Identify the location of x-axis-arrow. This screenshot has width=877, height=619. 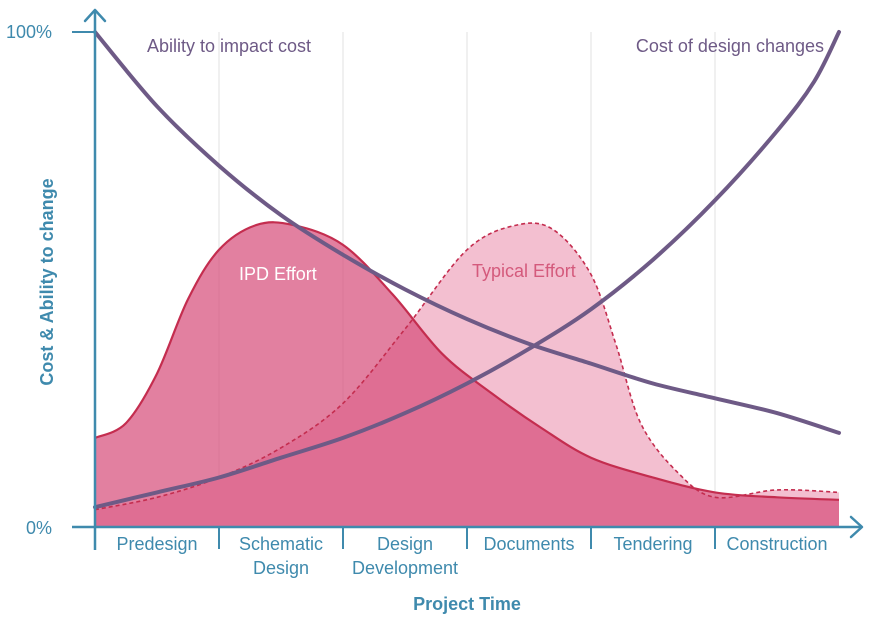
(856, 527).